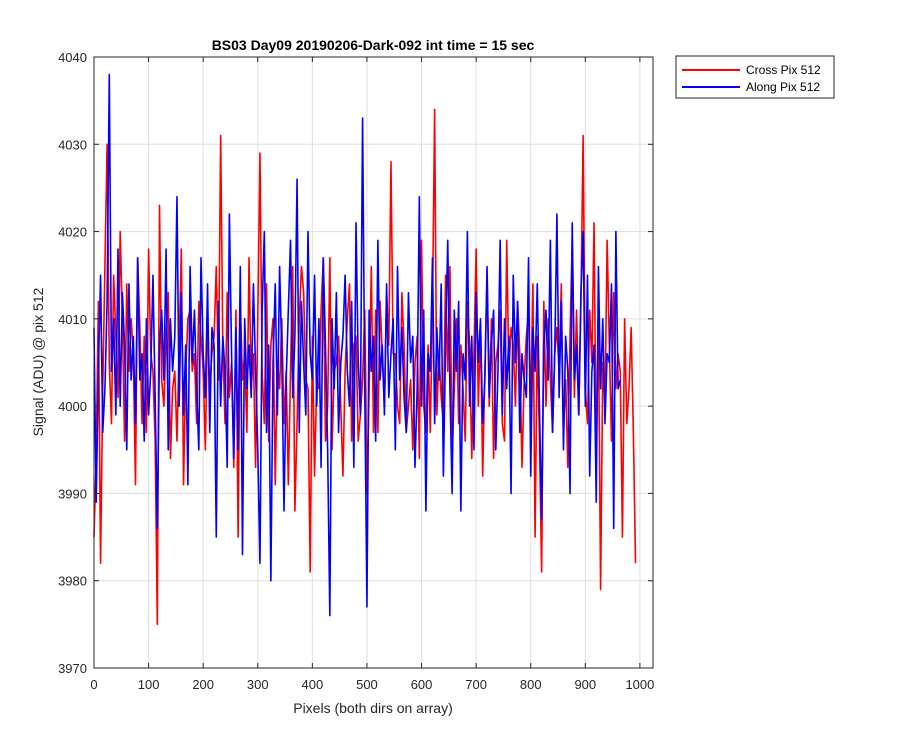 The width and height of the screenshot is (900, 750). What do you see at coordinates (373, 708) in the screenshot?
I see `x-axis-label: Pixels (both dirs on array)` at bounding box center [373, 708].